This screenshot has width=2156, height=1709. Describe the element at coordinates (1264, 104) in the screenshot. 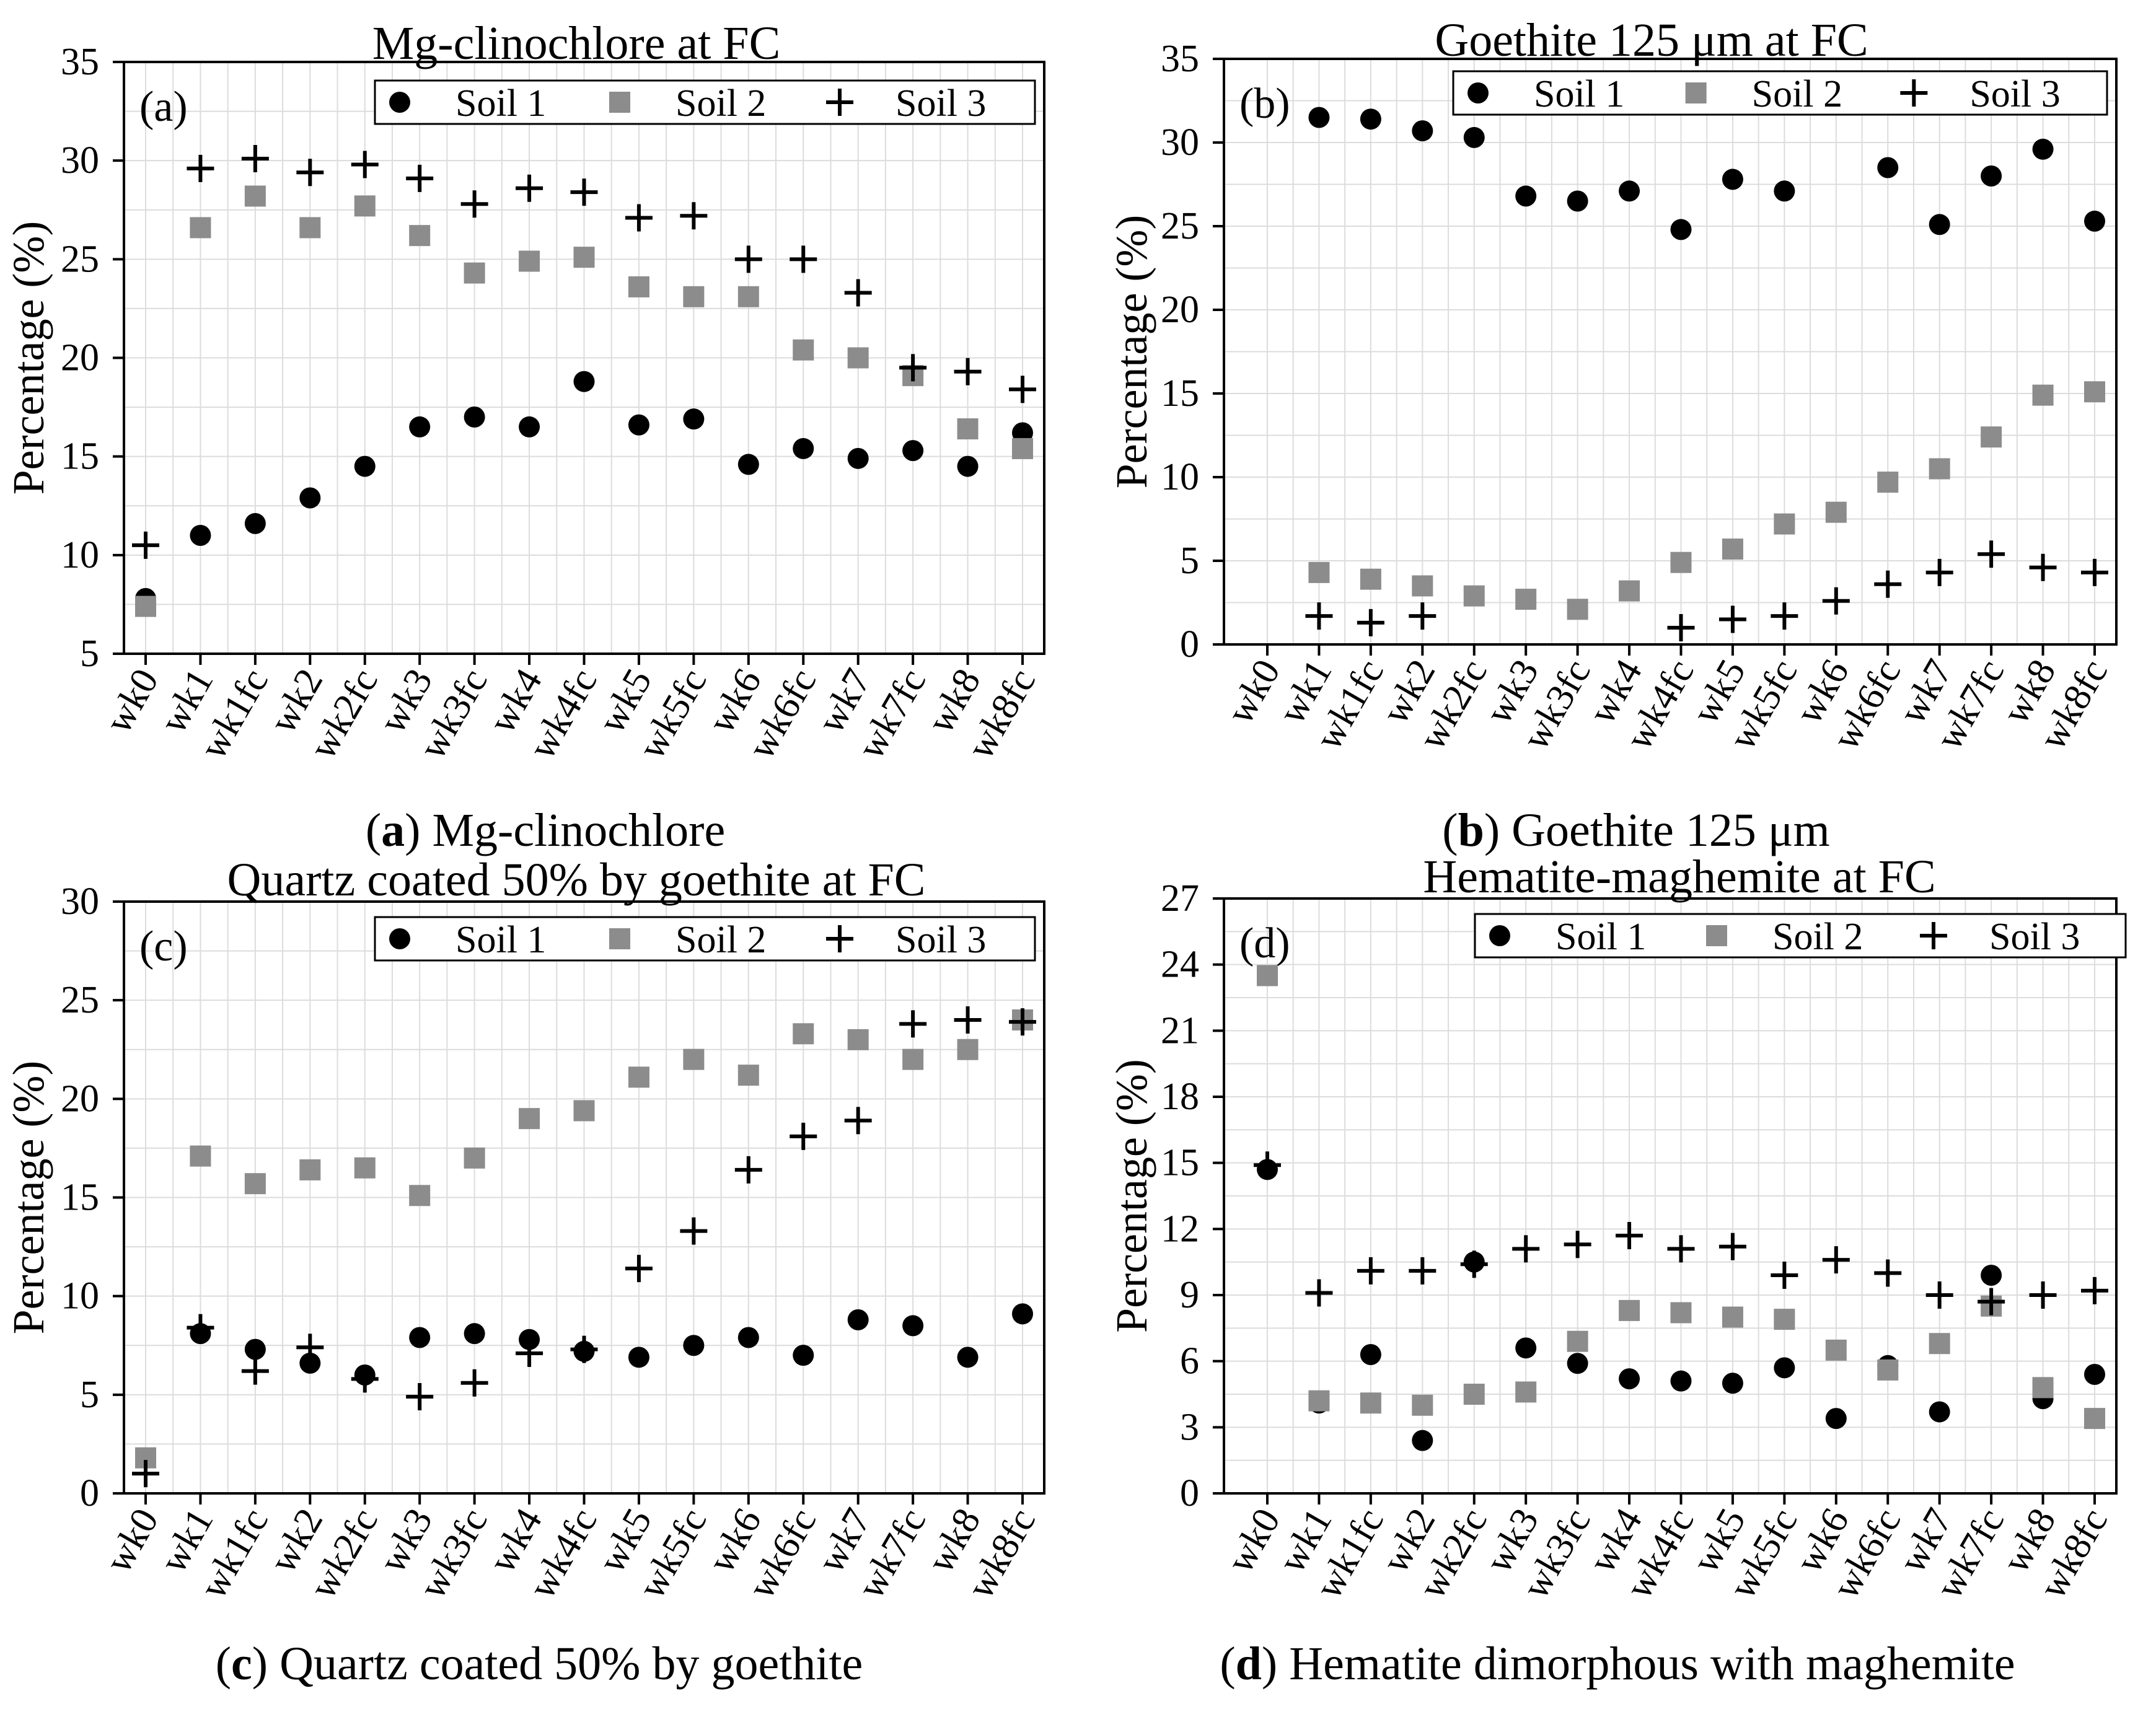

I see `panel-letter: (b)` at that location.